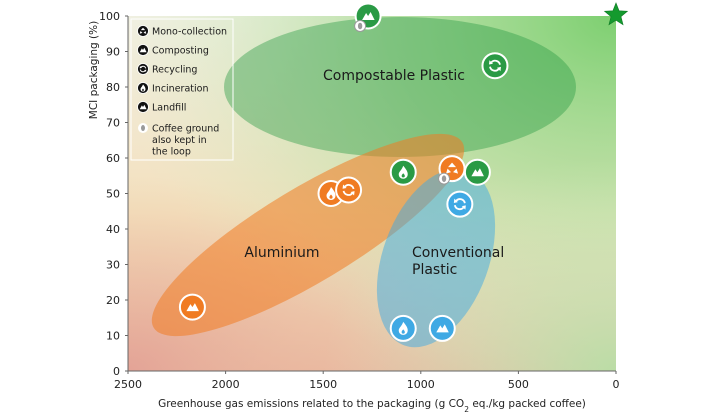  I want to click on cluster-label-aluminium: Aluminium, so click(281, 253).